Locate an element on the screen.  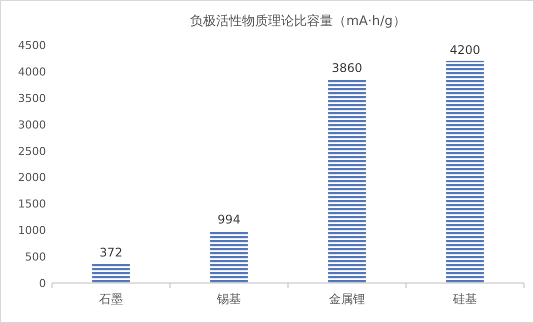
data-label: 3860 is located at coordinates (347, 67).